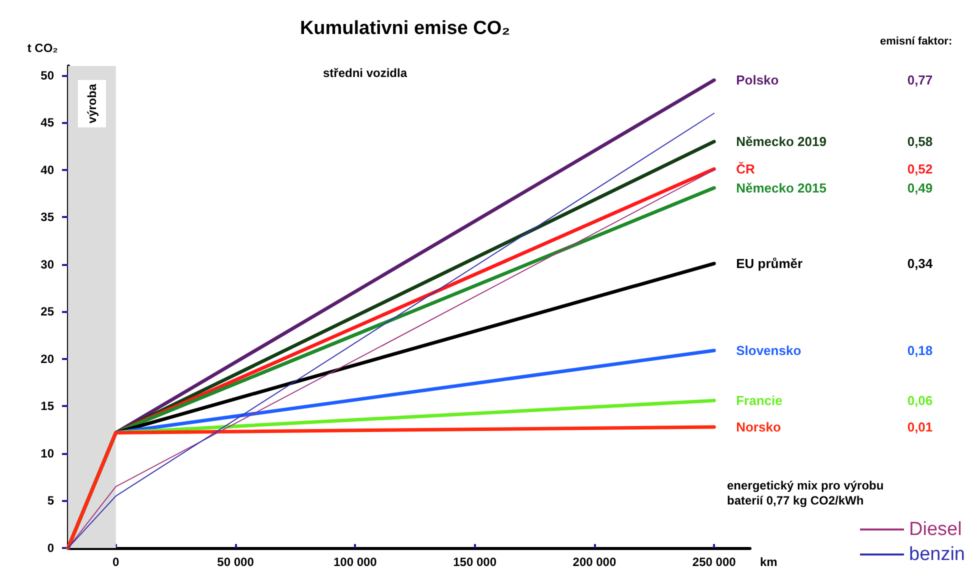  What do you see at coordinates (594, 562) in the screenshot?
I see `x-tick-label: 200 000` at bounding box center [594, 562].